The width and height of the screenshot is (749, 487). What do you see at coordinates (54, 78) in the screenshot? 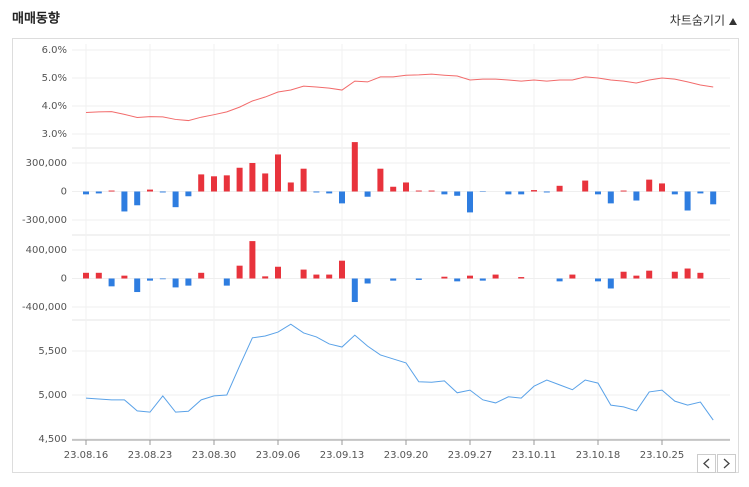
I see `y-tick-label: 5.0%` at bounding box center [54, 78].